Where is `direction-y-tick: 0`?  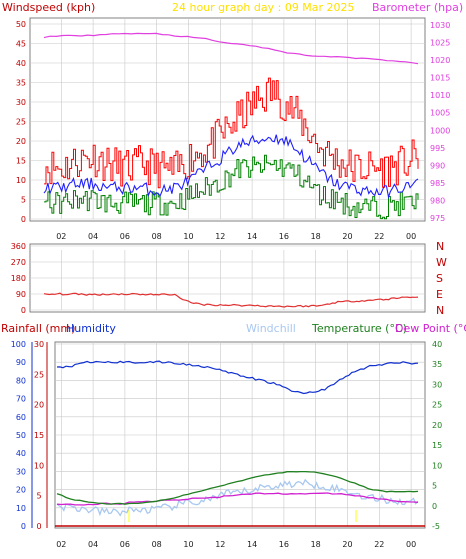 direction-y-tick: 0 is located at coordinates (23, 310).